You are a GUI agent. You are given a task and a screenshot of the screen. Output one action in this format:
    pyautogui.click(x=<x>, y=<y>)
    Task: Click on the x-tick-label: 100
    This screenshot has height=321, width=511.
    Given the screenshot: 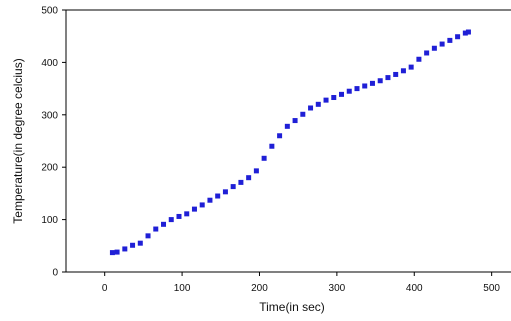 What is the action you would take?
    pyautogui.click(x=182, y=288)
    